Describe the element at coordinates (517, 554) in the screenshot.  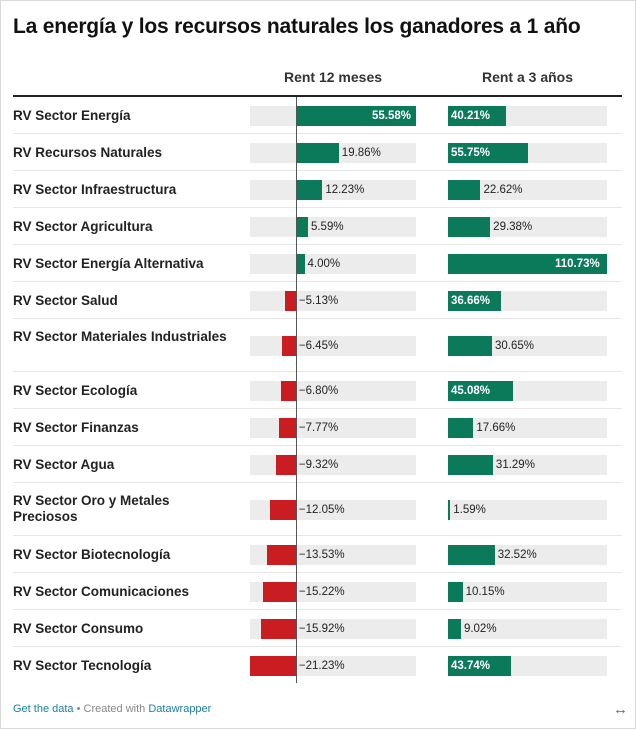
I see `value-label-3-anos: 32.52%` at that location.